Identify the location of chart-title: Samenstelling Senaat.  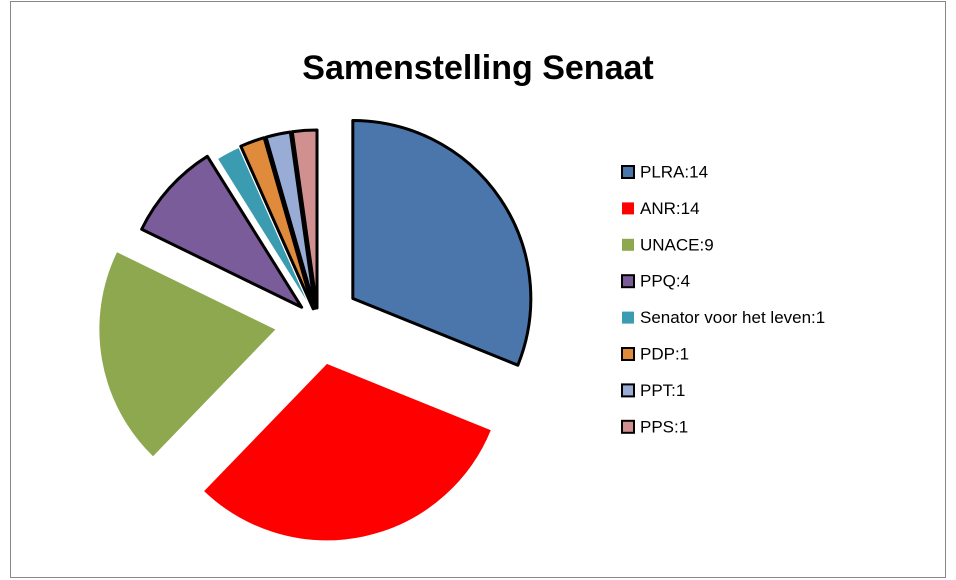
(477, 68).